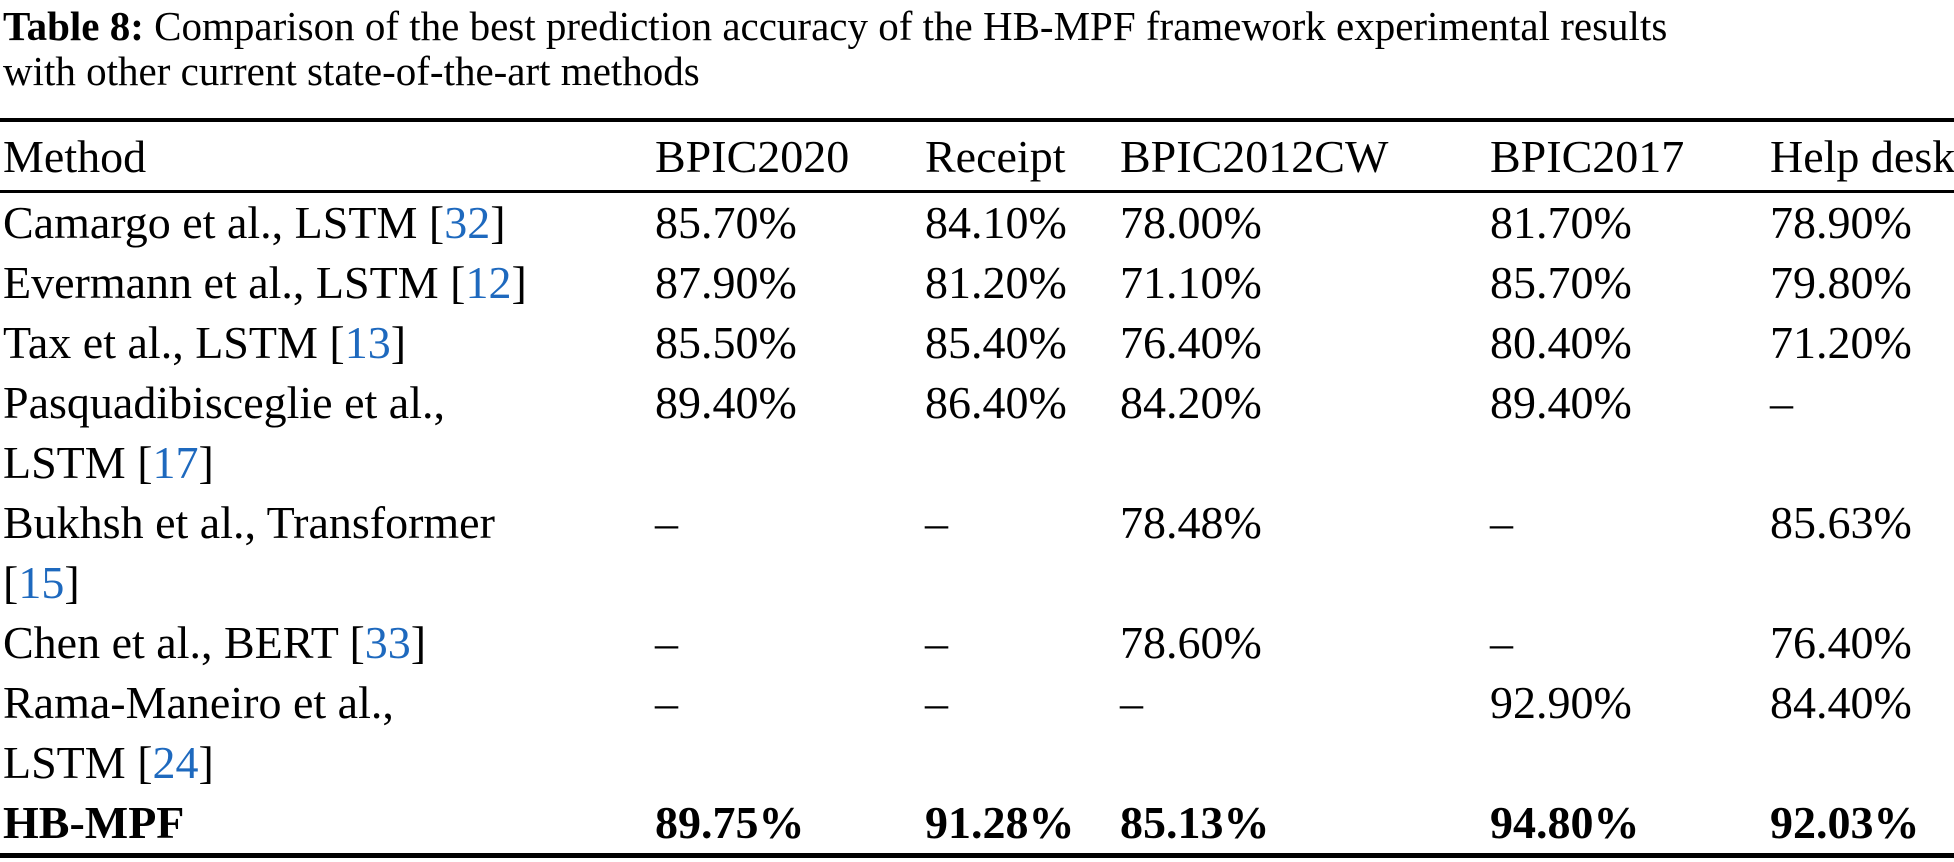 The image size is (1954, 862). I want to click on value-cell: 79.80%, so click(1841, 282).